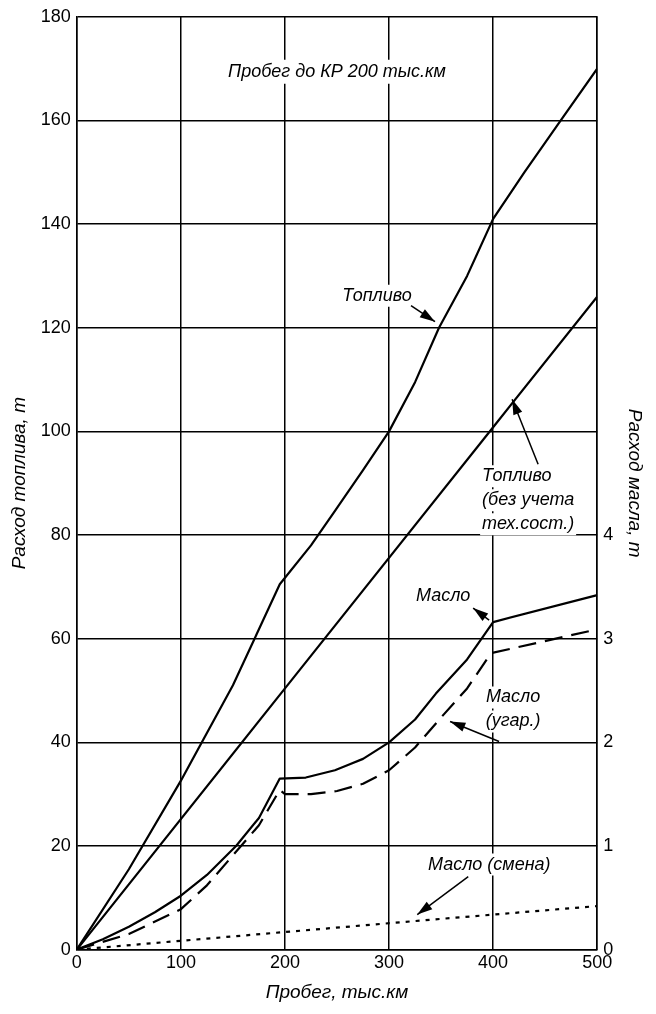 The height and width of the screenshot is (1014, 656). Describe the element at coordinates (513, 708) in the screenshot. I see `series-label: Масло (угар.)` at that location.